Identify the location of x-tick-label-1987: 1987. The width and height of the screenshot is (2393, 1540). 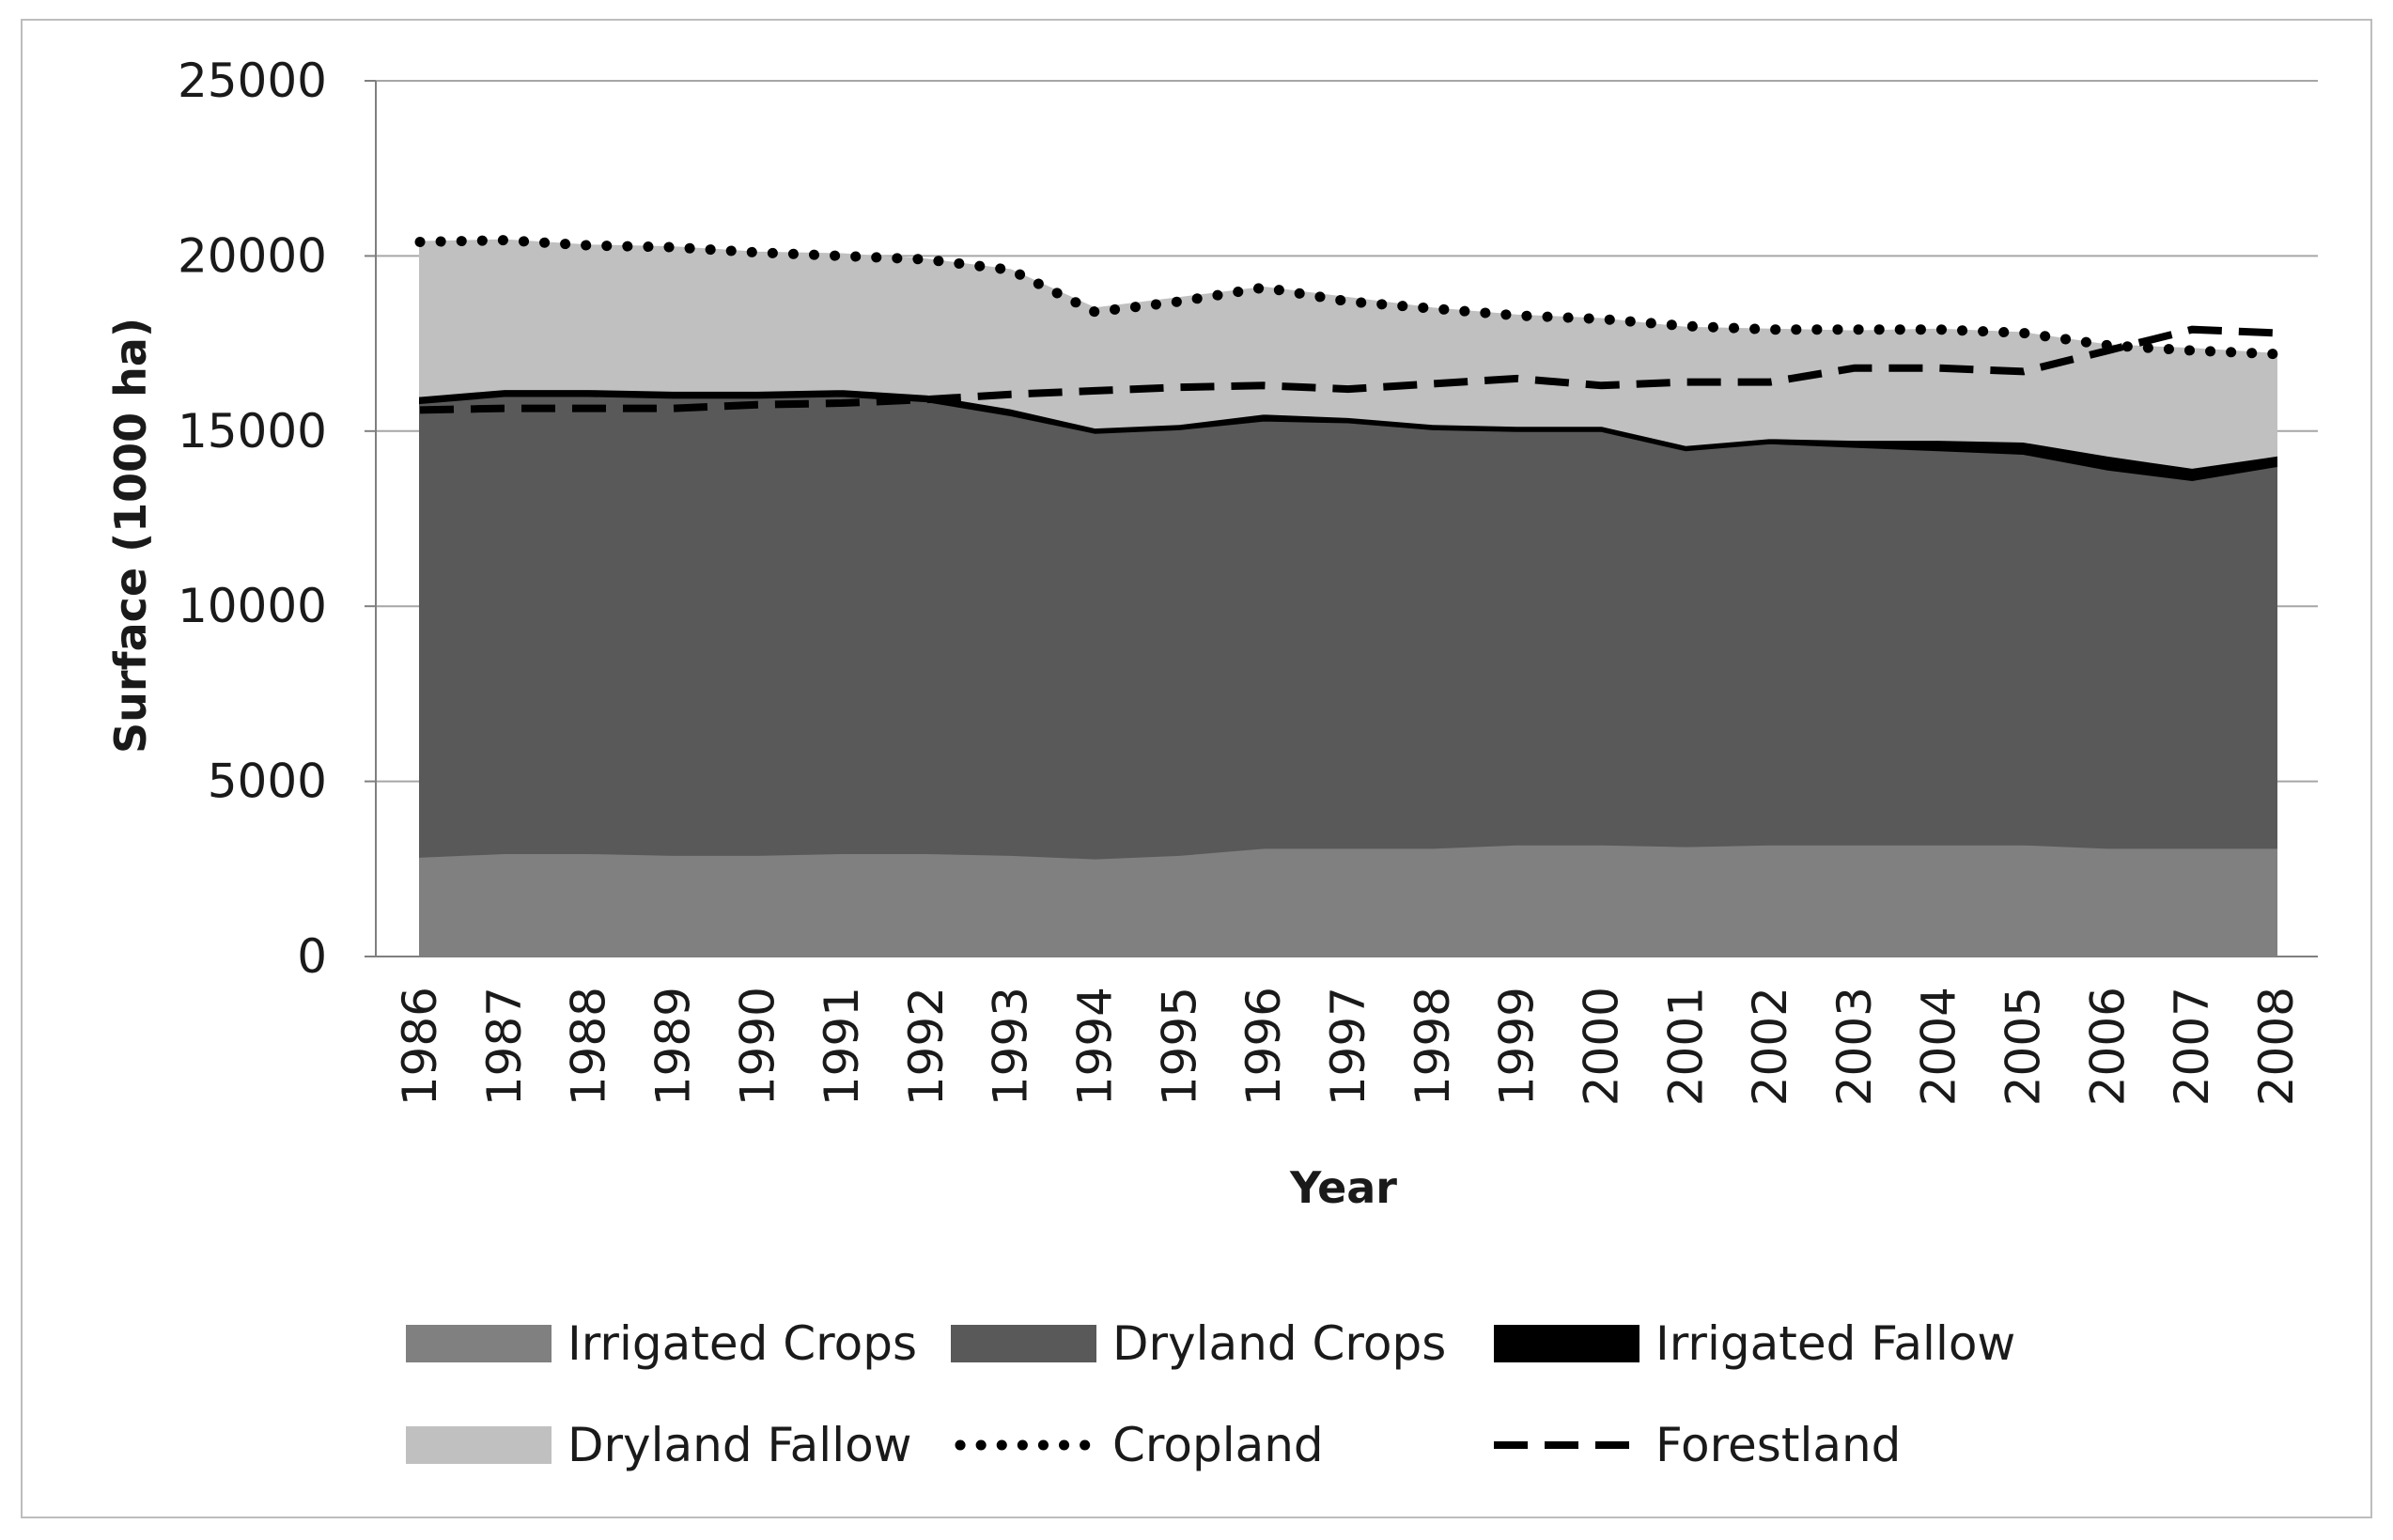
(504, 1046).